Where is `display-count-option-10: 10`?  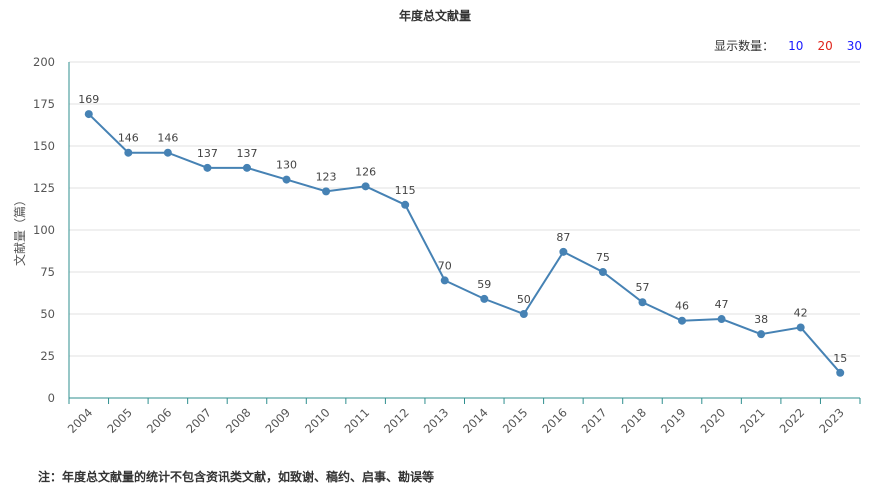
display-count-option-10: 10 is located at coordinates (796, 45).